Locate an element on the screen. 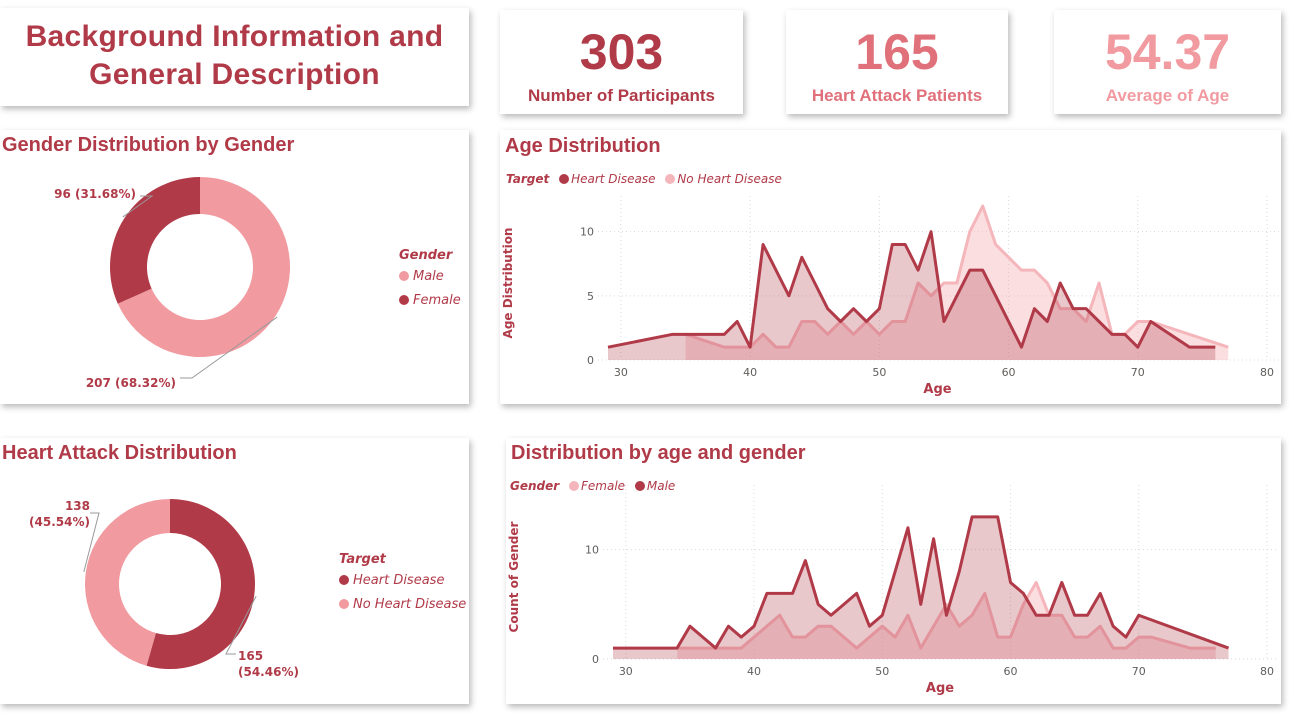  gender-distribution-title: Gender Distribution by Gender is located at coordinates (148, 145).